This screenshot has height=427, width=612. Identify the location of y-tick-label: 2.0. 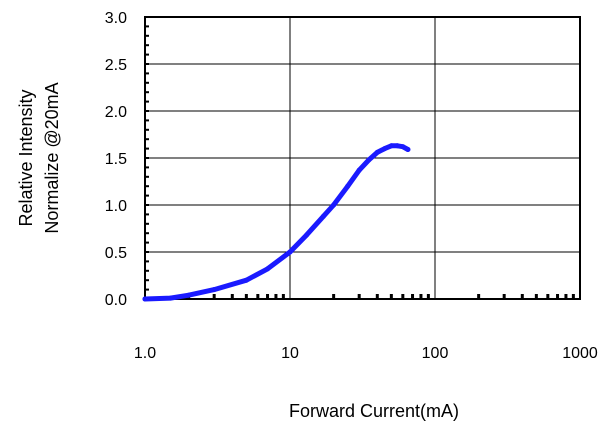
(116, 112).